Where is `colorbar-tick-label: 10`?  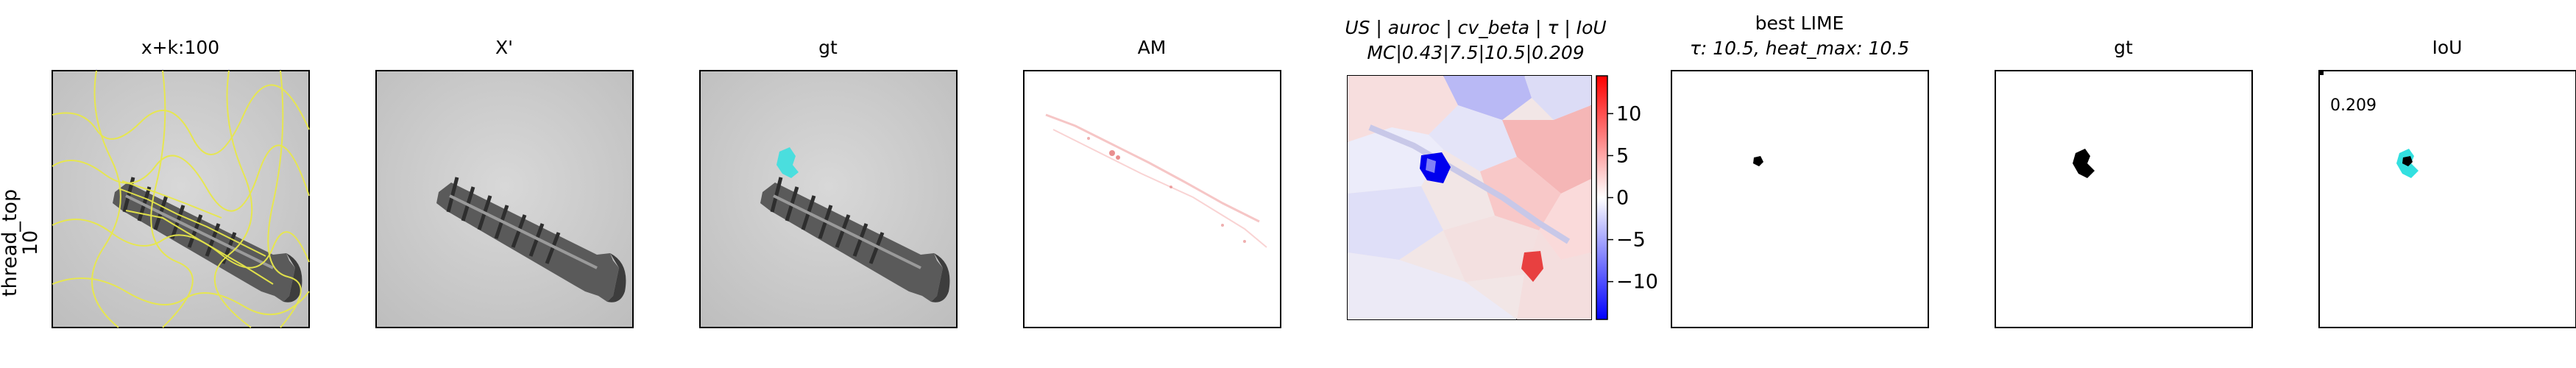 colorbar-tick-label: 10 is located at coordinates (1628, 113).